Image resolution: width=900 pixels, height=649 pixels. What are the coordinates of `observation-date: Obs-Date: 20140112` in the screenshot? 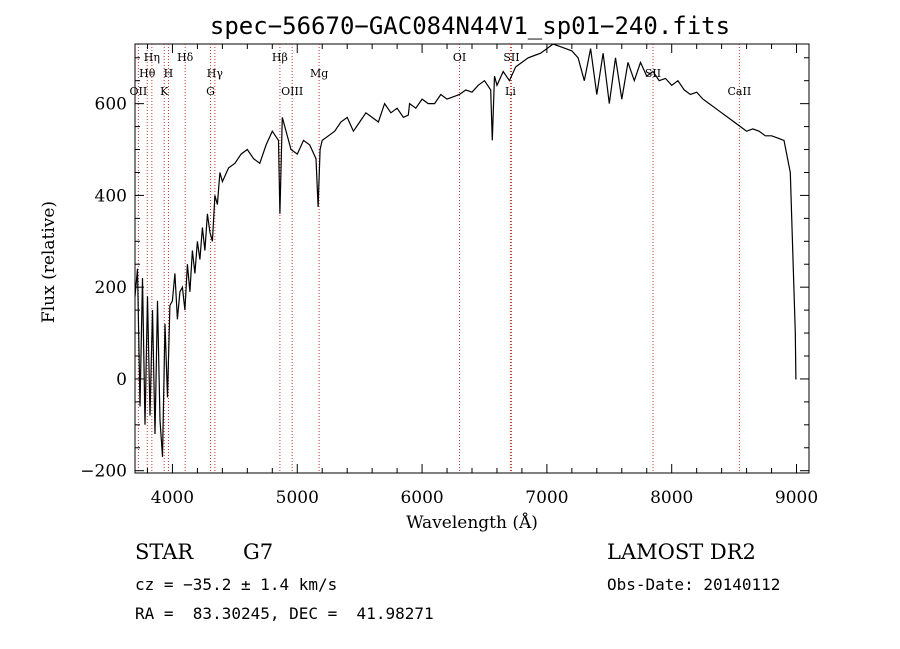 It's located at (694, 584).